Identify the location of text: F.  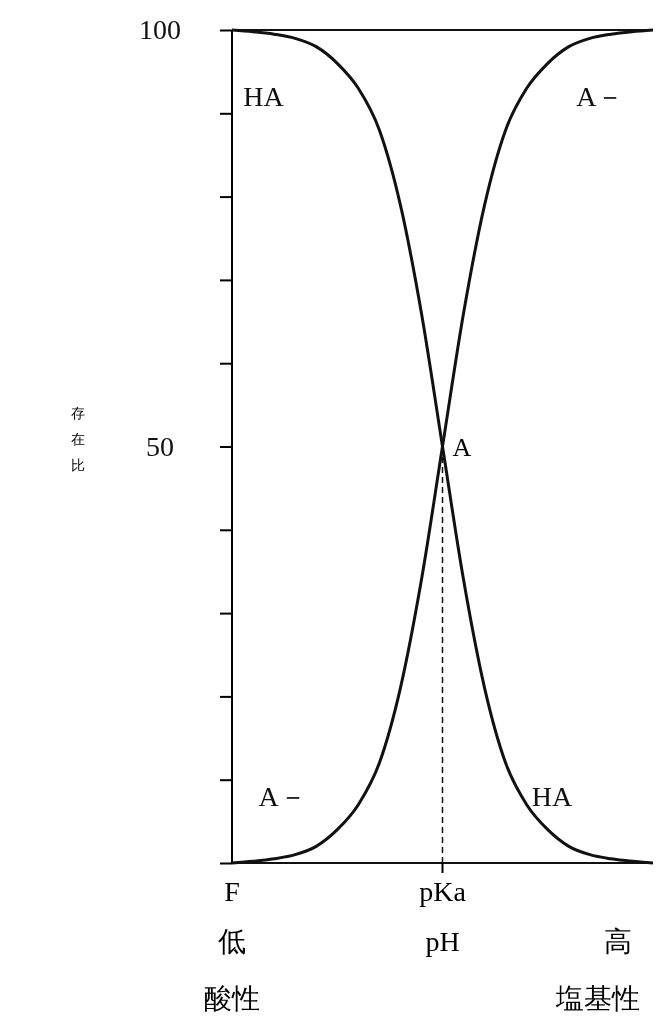
(232, 891).